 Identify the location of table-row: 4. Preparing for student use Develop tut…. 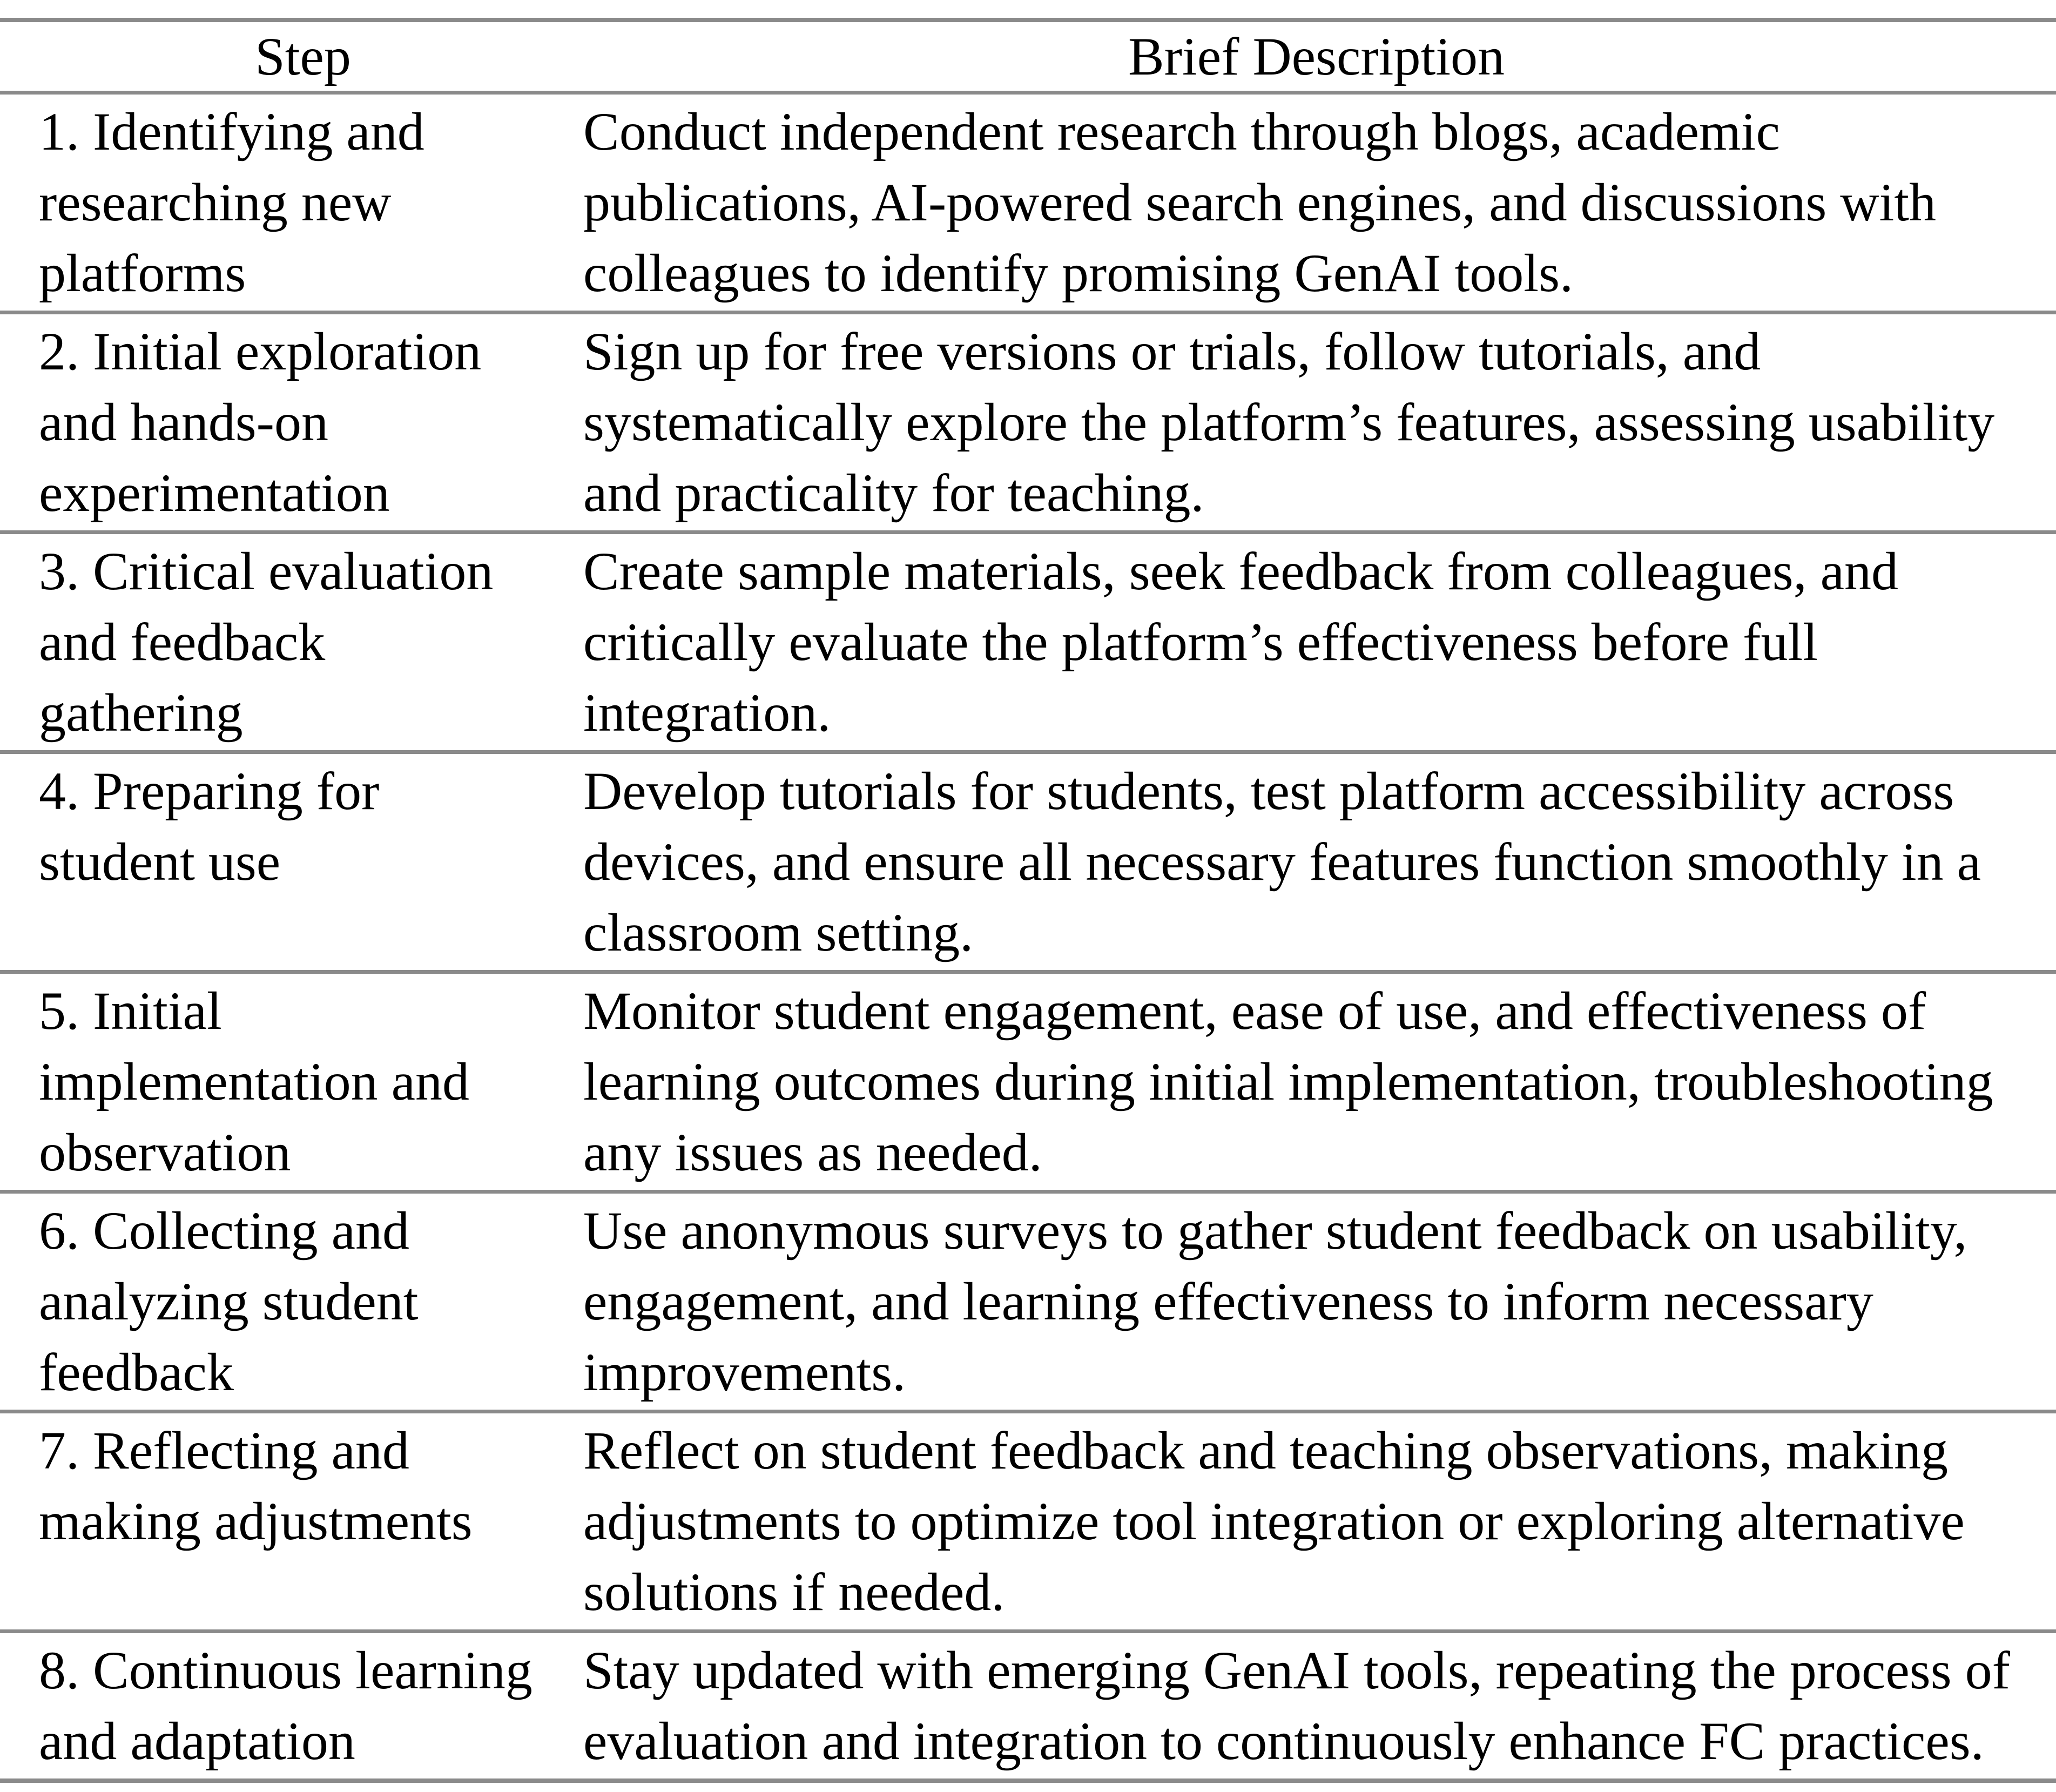
(1028, 864).